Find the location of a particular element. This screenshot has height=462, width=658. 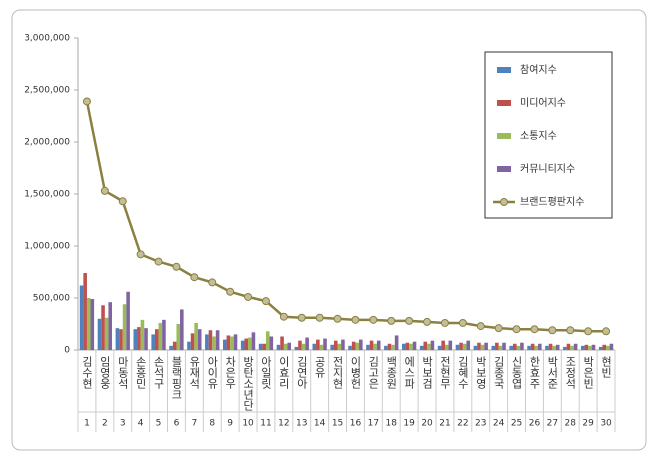

rank-label: 27 is located at coordinates (552, 424).